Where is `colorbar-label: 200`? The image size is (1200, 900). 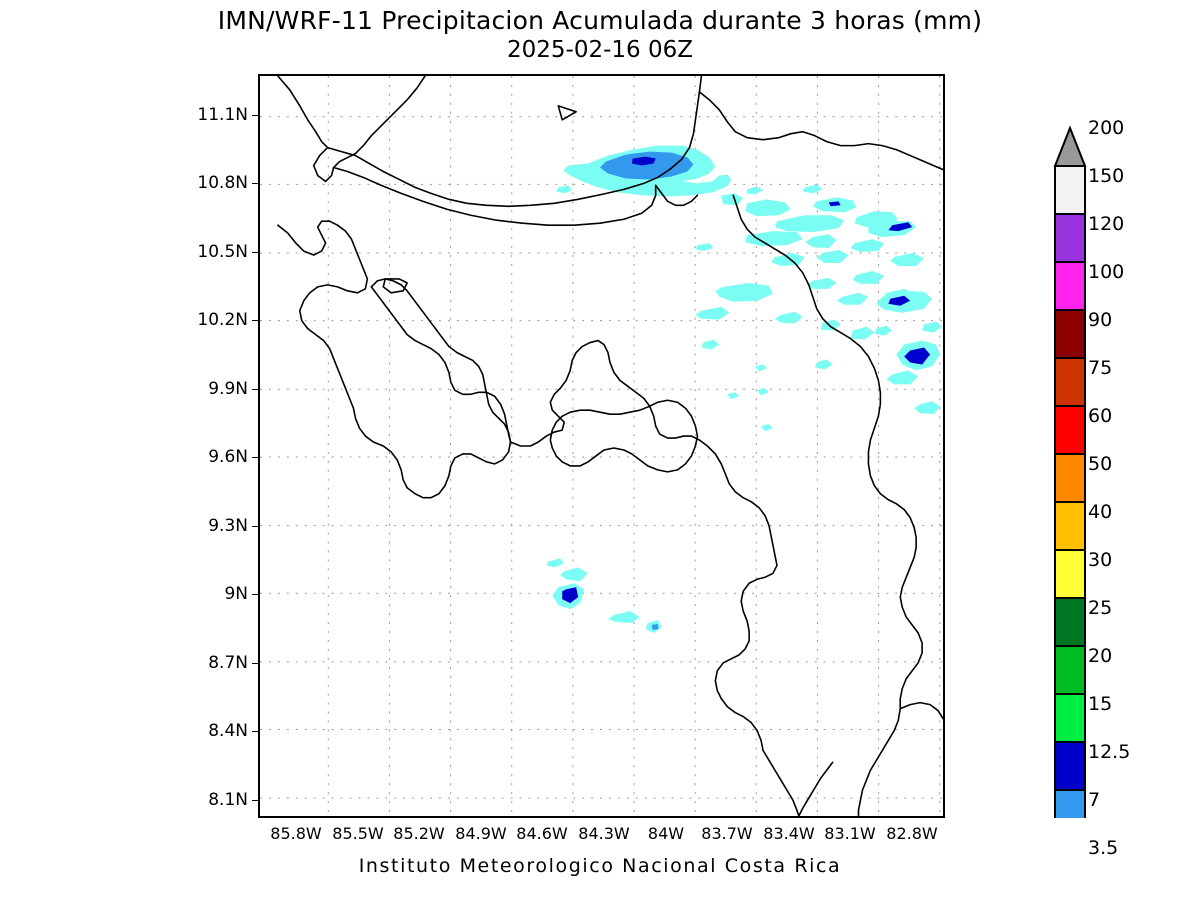
colorbar-label: 200 is located at coordinates (1106, 128).